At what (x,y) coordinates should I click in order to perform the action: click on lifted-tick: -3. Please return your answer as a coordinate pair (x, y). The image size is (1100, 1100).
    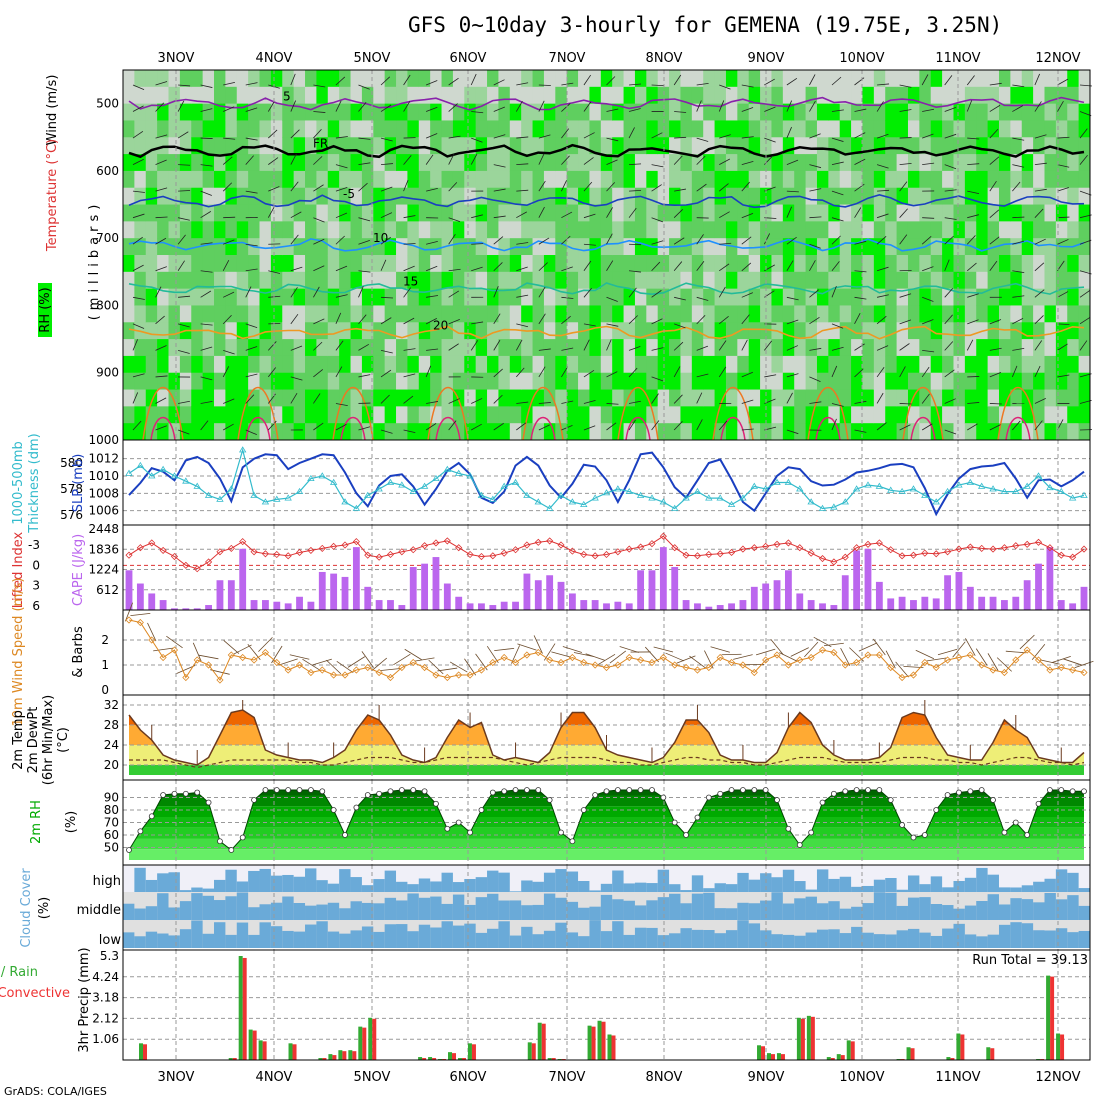
    Looking at the image, I should click on (34, 545).